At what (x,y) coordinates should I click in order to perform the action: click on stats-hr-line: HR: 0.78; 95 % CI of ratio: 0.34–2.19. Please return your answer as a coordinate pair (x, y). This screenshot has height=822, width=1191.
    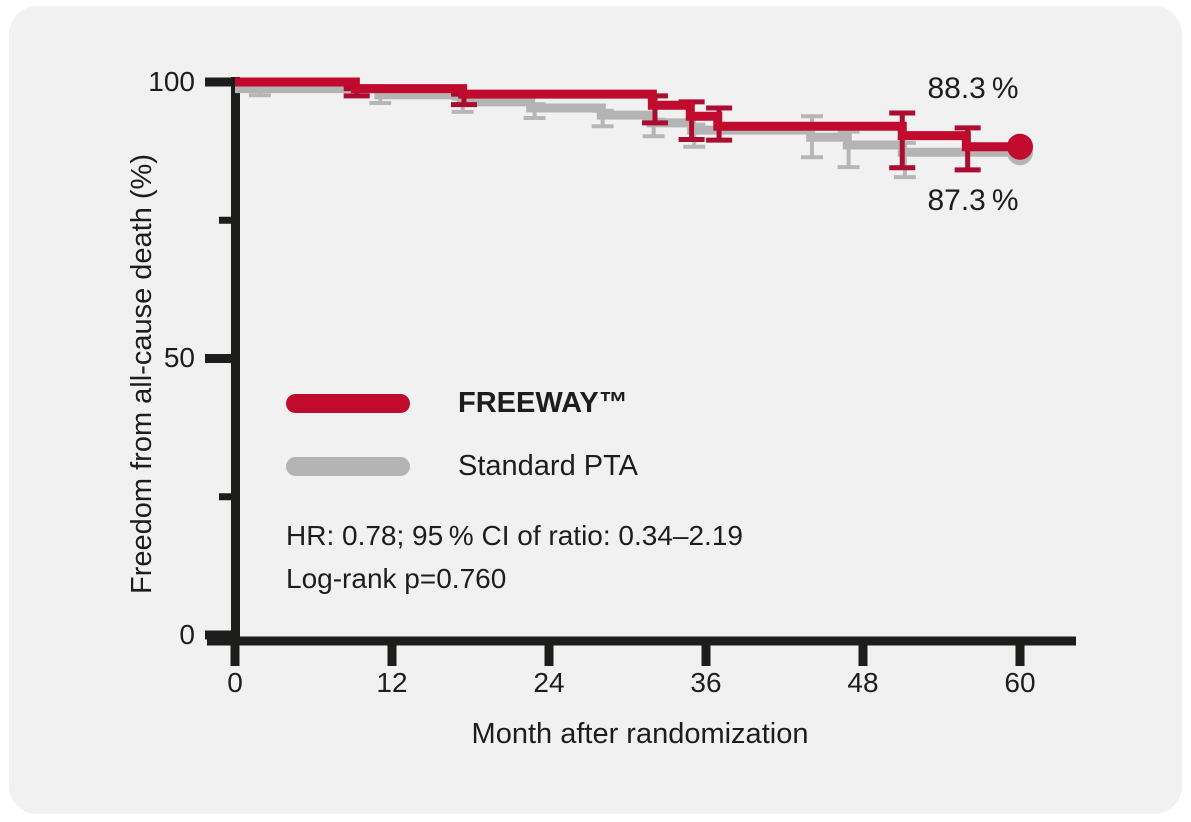
    Looking at the image, I should click on (514, 535).